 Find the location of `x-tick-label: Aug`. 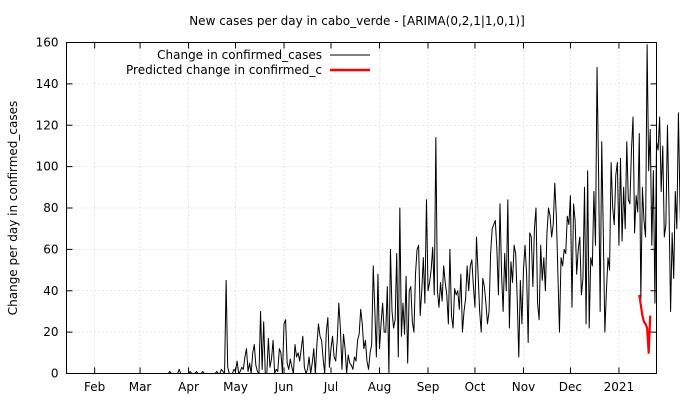

x-tick-label: Aug is located at coordinates (379, 387).